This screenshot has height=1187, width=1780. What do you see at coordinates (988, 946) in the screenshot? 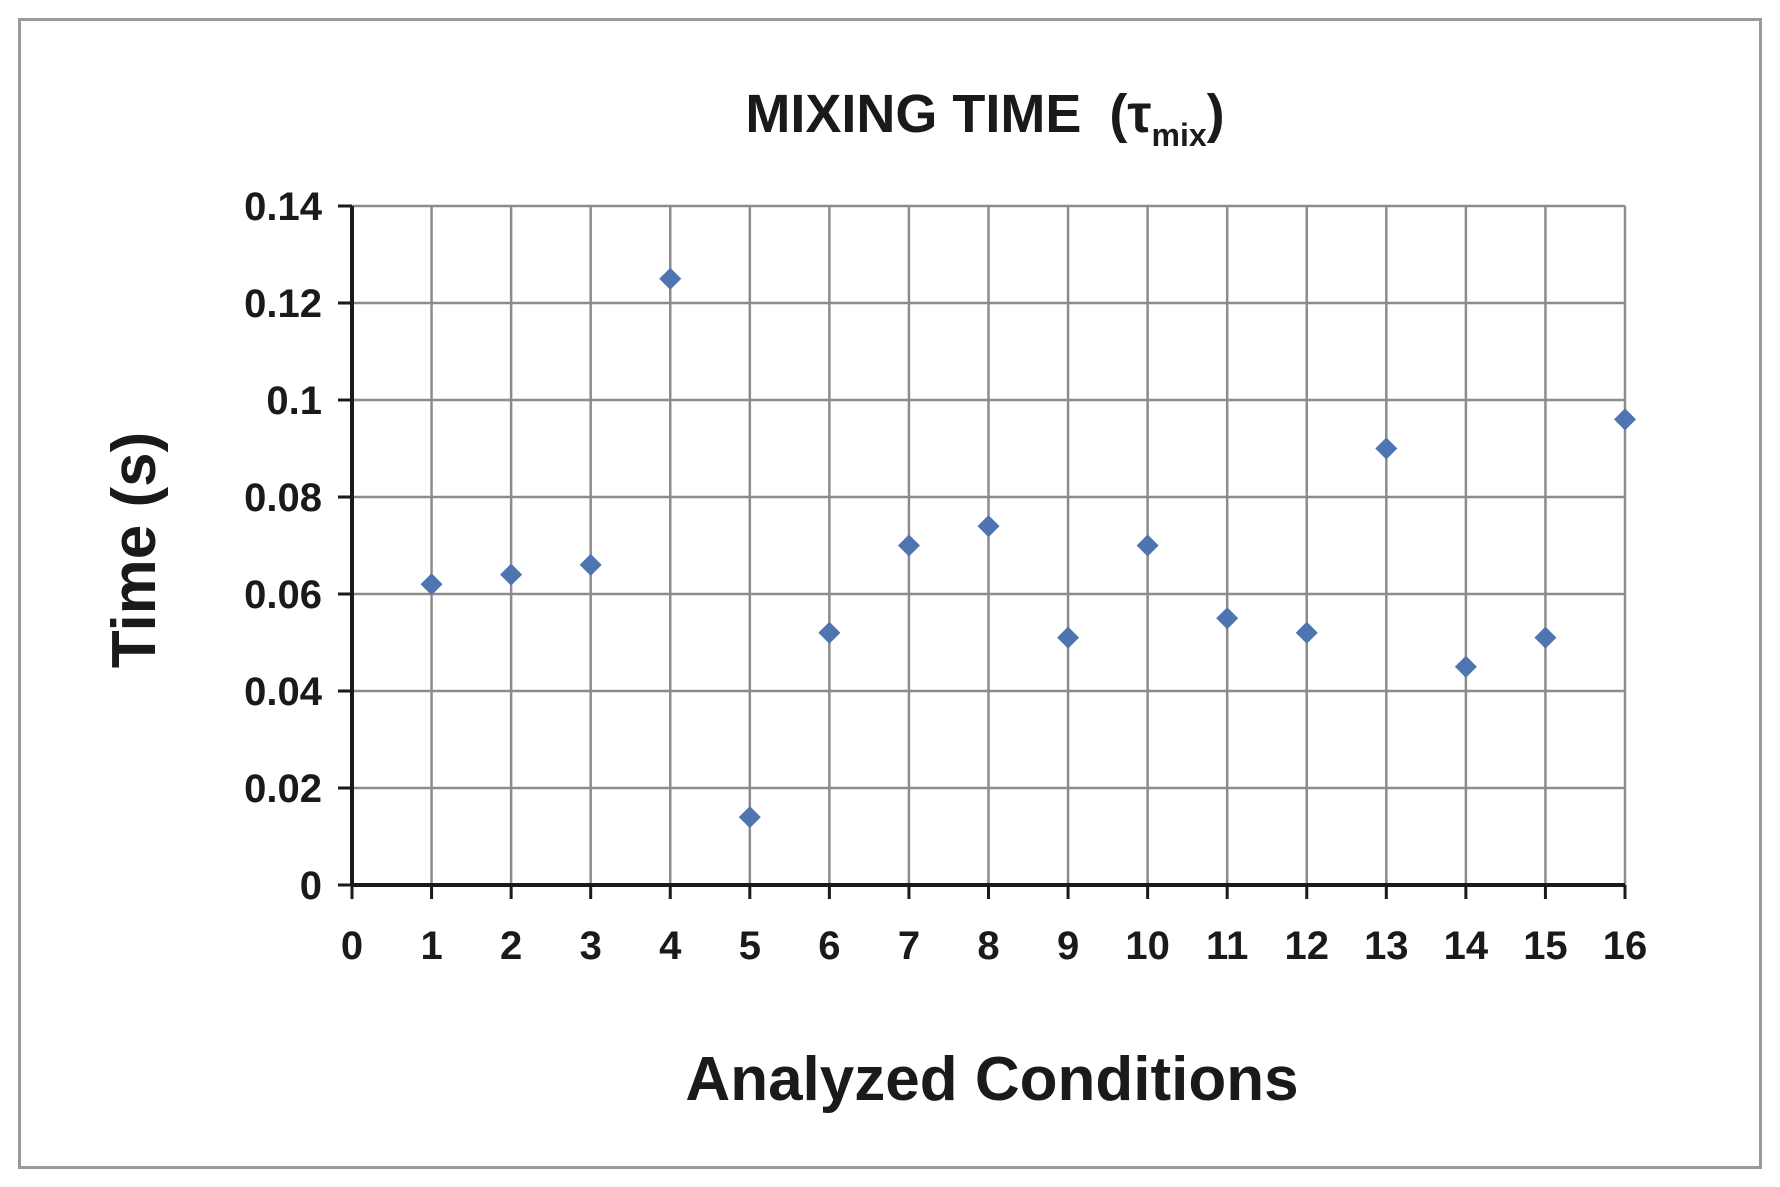
I see `x-tick-label: 8` at bounding box center [988, 946].